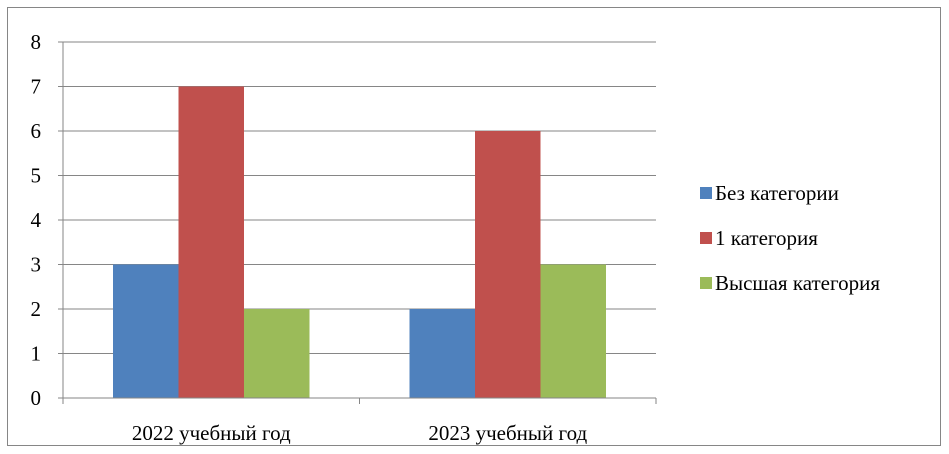 The height and width of the screenshot is (454, 949). What do you see at coordinates (211, 433) in the screenshot?
I see `x-tick-label: 2022 учебный год` at bounding box center [211, 433].